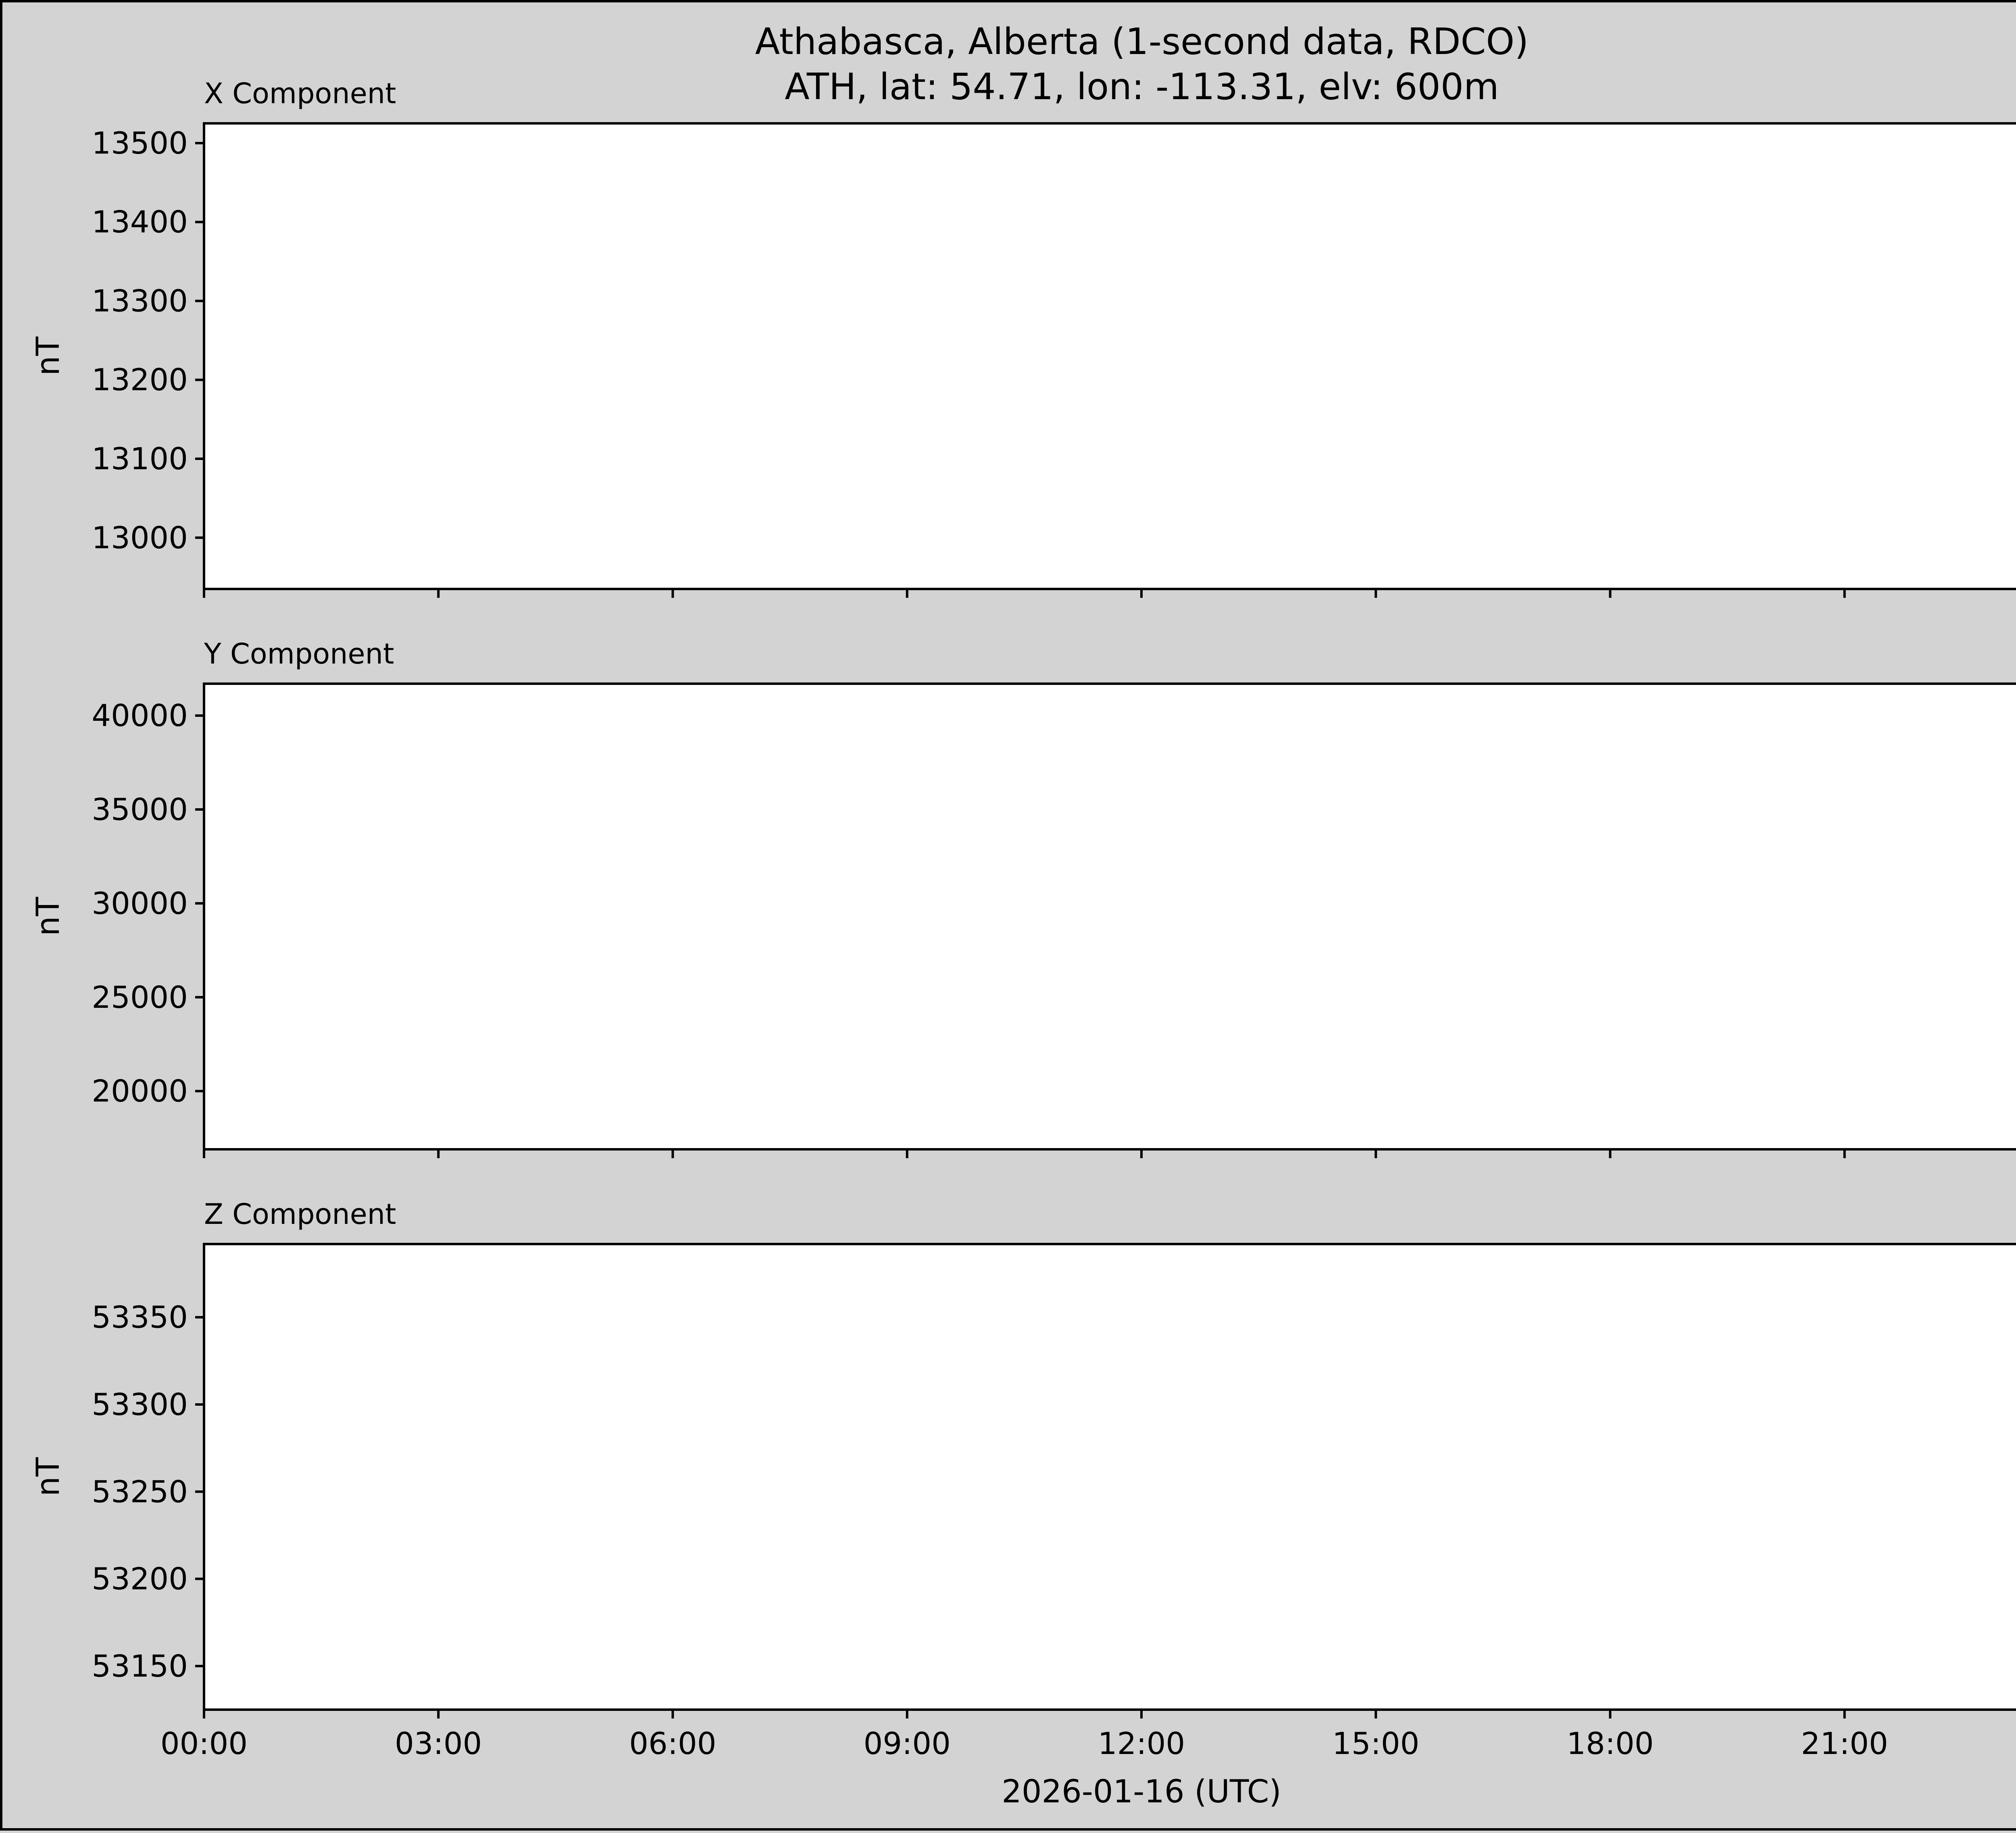  Describe the element at coordinates (907, 1743) in the screenshot. I see `x-tick-label: 09:00` at that location.